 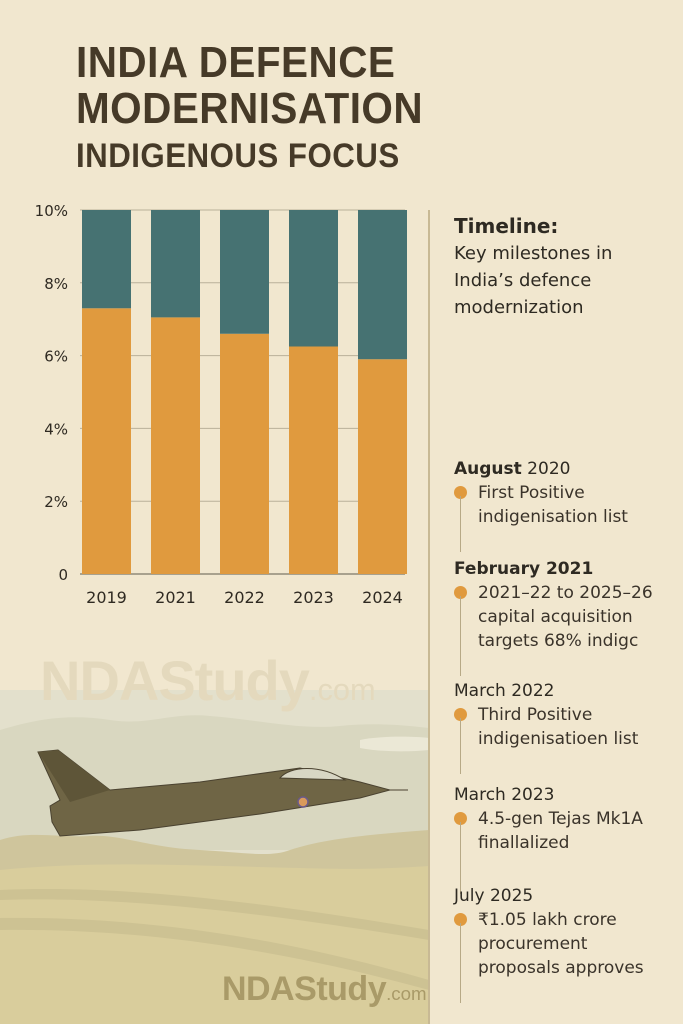 What do you see at coordinates (313, 597) in the screenshot?
I see `x-tick-label: 2023` at bounding box center [313, 597].